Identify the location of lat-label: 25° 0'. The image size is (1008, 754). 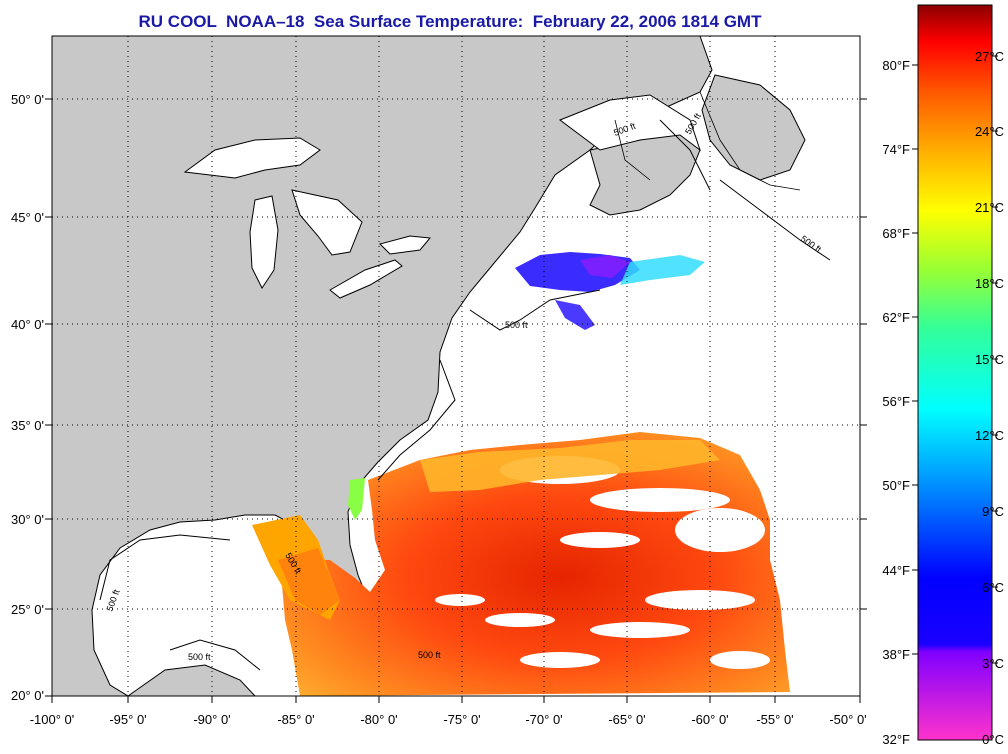
(27, 609).